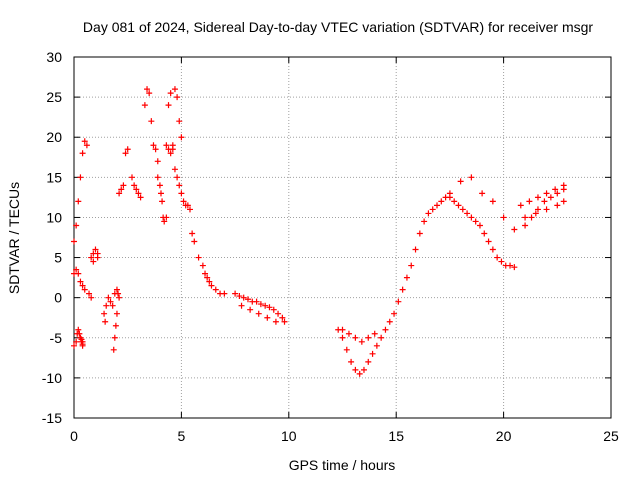 The height and width of the screenshot is (480, 640). I want to click on x-tick-labels: 0 5 10 15 20 25, so click(344, 436).